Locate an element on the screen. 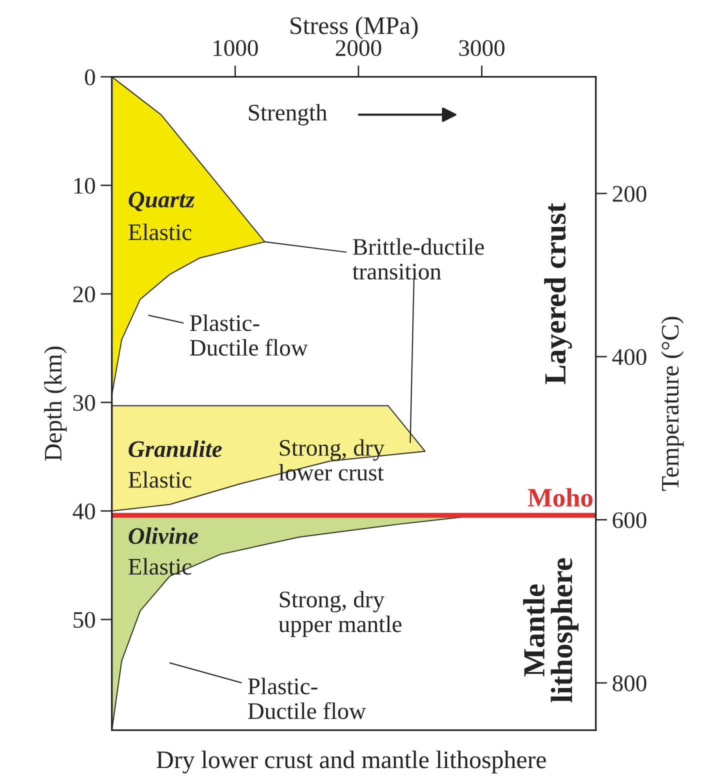 This screenshot has height=776, width=717. y-tick-label: 30 is located at coordinates (84, 402).